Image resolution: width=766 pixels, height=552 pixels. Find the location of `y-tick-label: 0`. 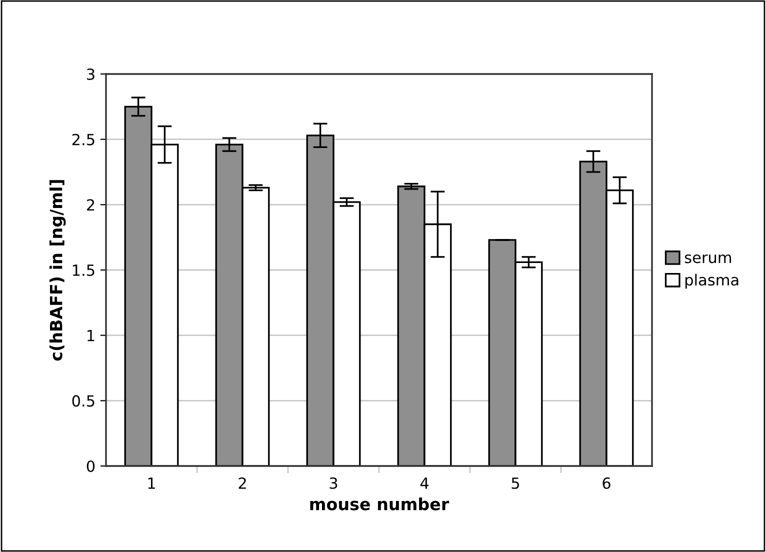

y-tick-label: 0 is located at coordinates (90, 466).